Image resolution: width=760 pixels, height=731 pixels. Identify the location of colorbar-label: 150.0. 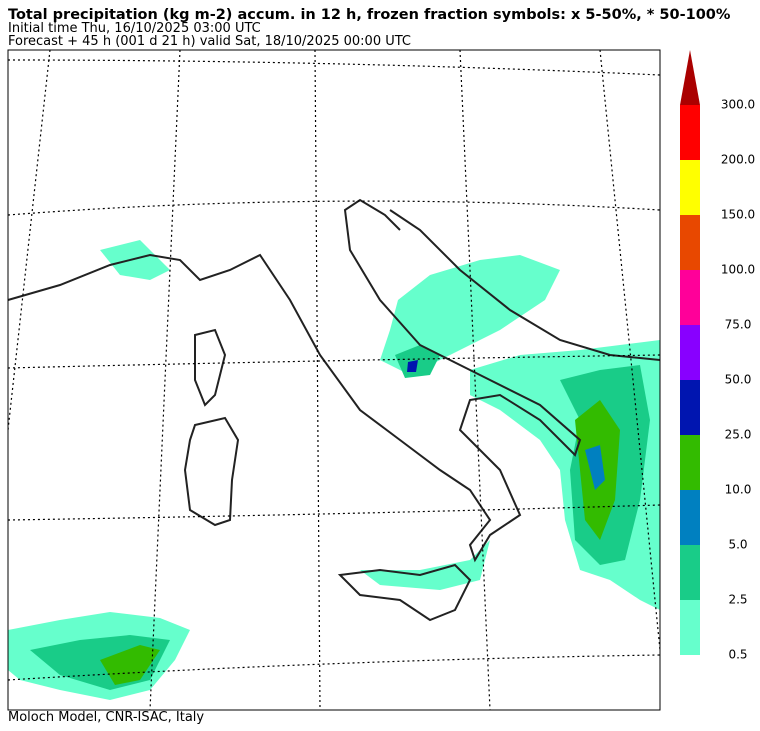
(738, 215).